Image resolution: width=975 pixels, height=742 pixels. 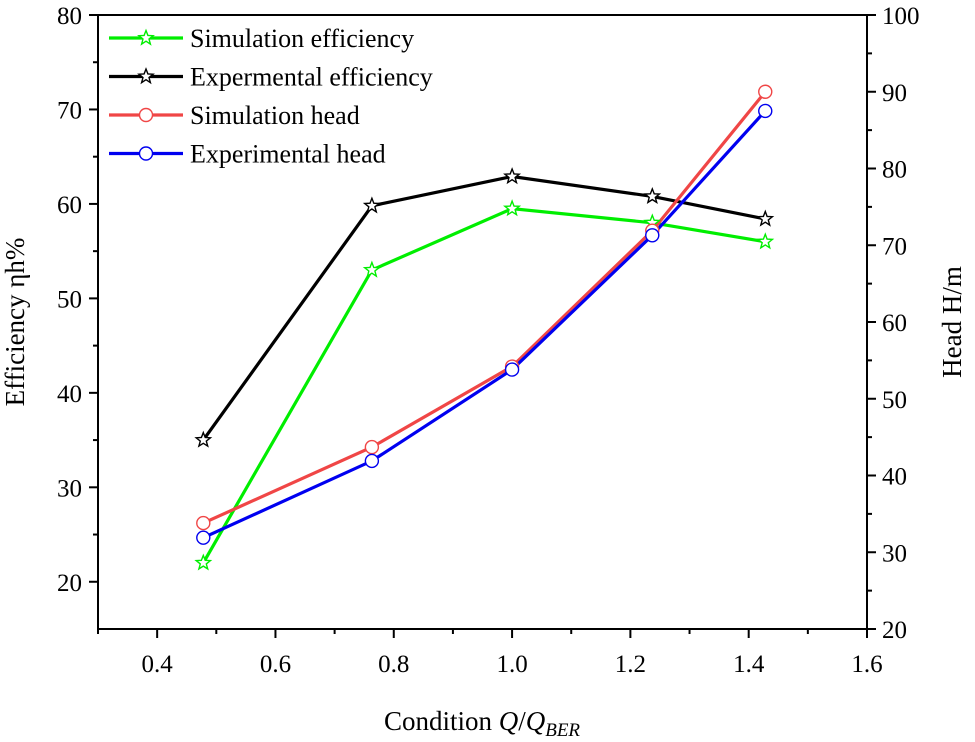 I want to click on x-axis-title-var: Q, so click(x=509, y=721).